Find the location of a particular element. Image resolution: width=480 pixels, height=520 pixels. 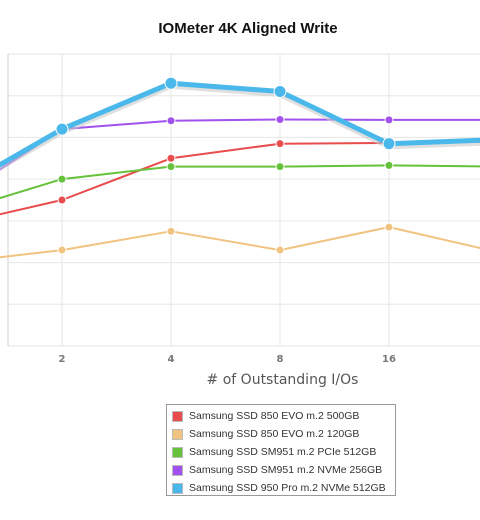

legend-label: Samsung SSD SM951 m.2 PCIe 512GB is located at coordinates (283, 452).